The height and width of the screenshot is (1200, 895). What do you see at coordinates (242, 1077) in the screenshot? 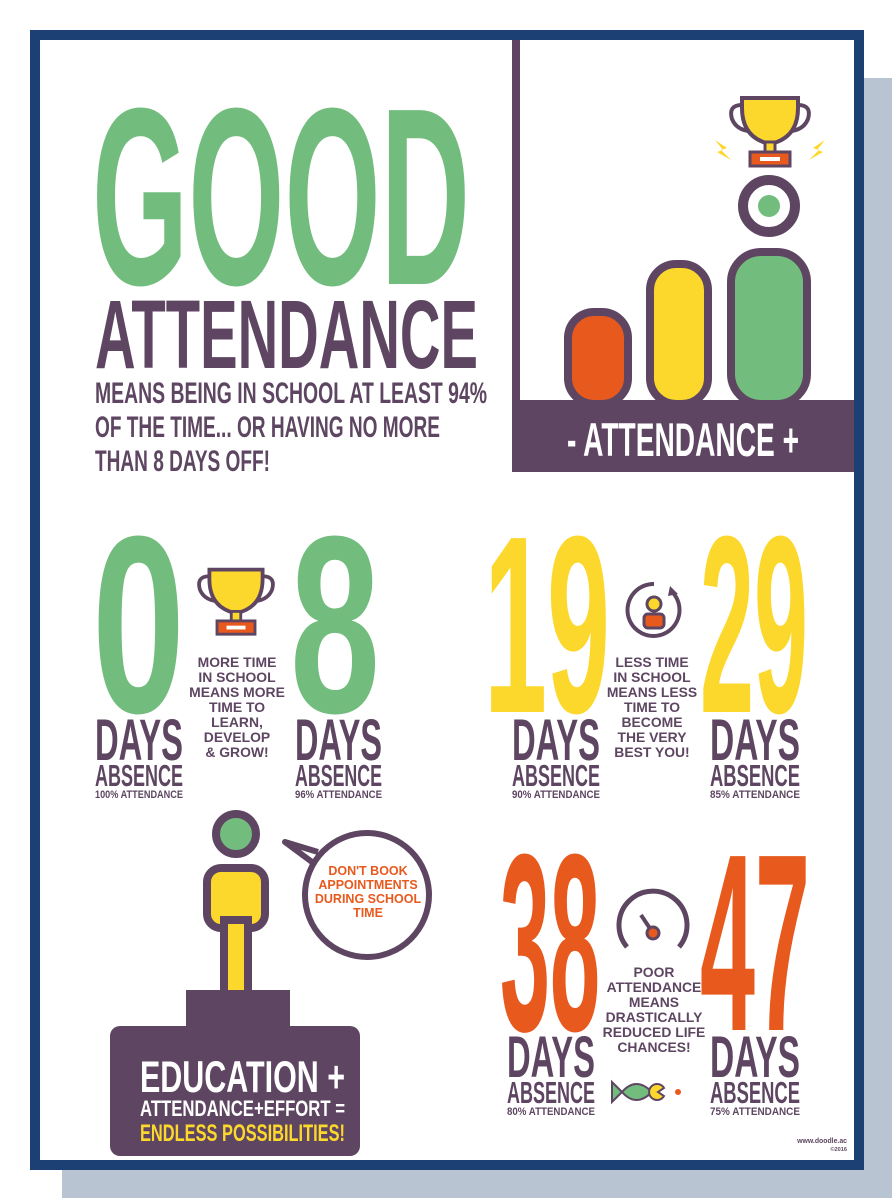
I see `podium-line: EDUCATION +` at bounding box center [242, 1077].